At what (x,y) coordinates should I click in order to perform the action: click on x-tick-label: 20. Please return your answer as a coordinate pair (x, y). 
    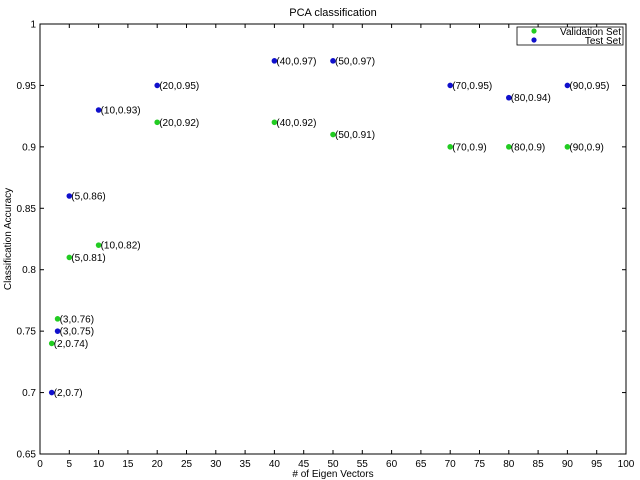
    Looking at the image, I should click on (158, 464).